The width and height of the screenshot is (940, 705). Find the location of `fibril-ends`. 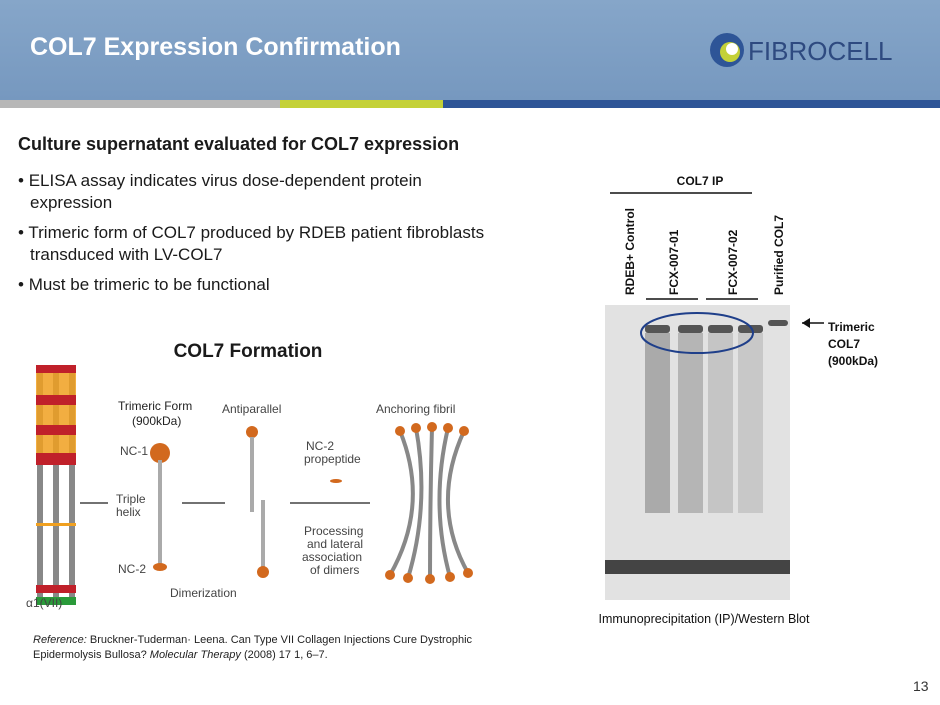

fibril-ends is located at coordinates (429, 503).